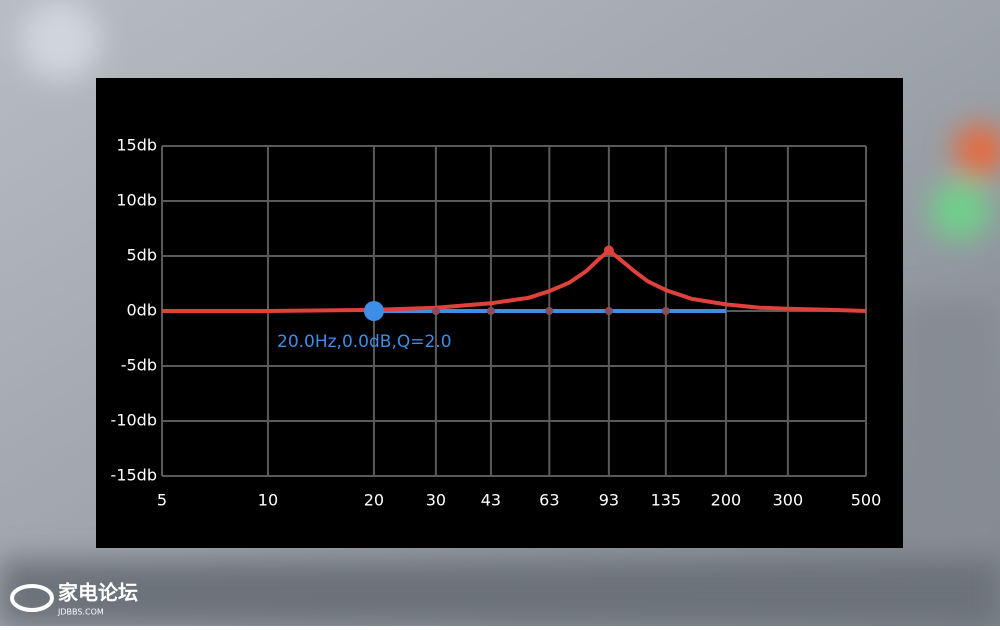 The image size is (1000, 630). Describe the element at coordinates (98, 593) in the screenshot. I see `watermark-title: 家电论坛` at that location.